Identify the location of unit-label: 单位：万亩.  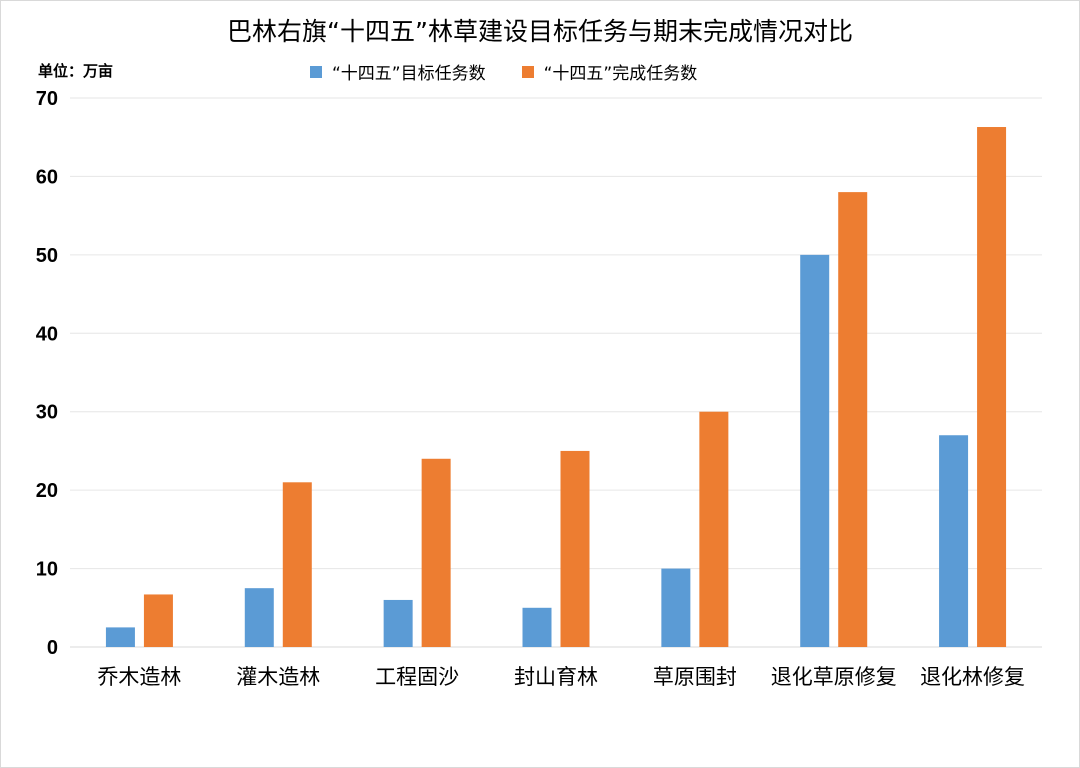
(76, 71).